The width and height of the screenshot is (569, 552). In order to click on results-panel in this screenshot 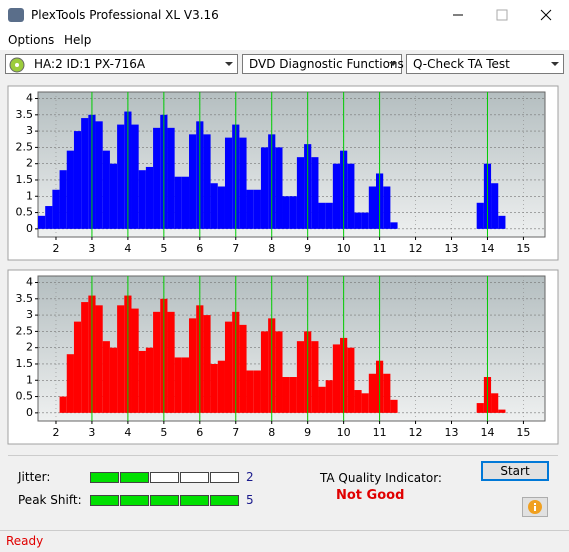, I will do `click(283, 490)`.